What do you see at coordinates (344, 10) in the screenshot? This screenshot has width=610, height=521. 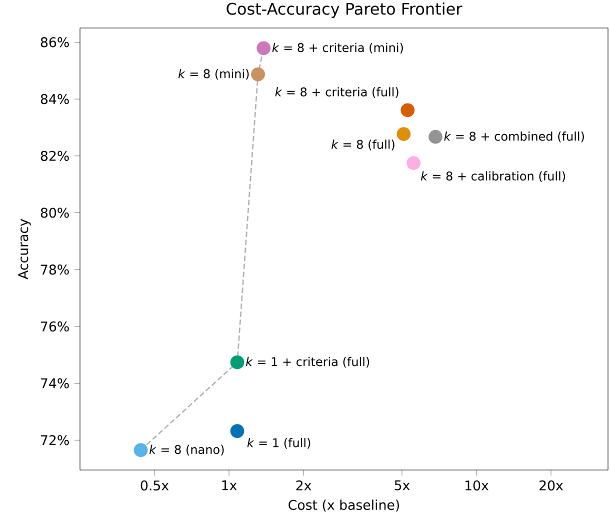 I see `chart-title: Cost-Accuracy Pareto Frontier` at bounding box center [344, 10].